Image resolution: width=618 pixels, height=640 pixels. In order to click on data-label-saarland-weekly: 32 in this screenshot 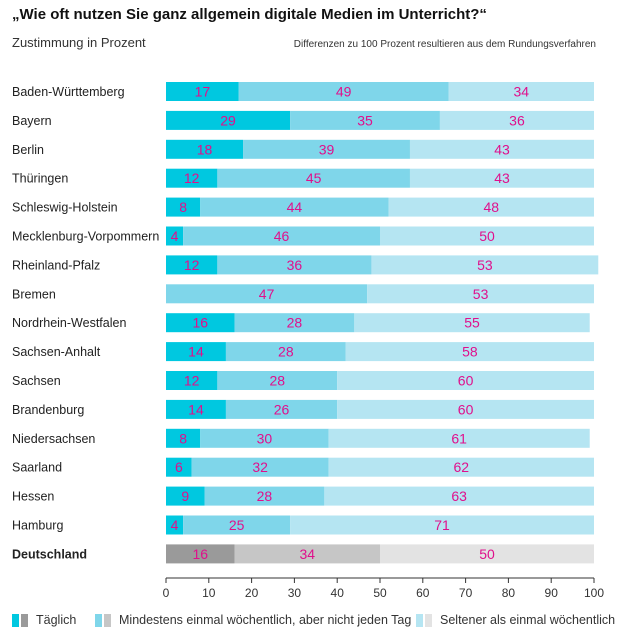, I will do `click(260, 467)`.